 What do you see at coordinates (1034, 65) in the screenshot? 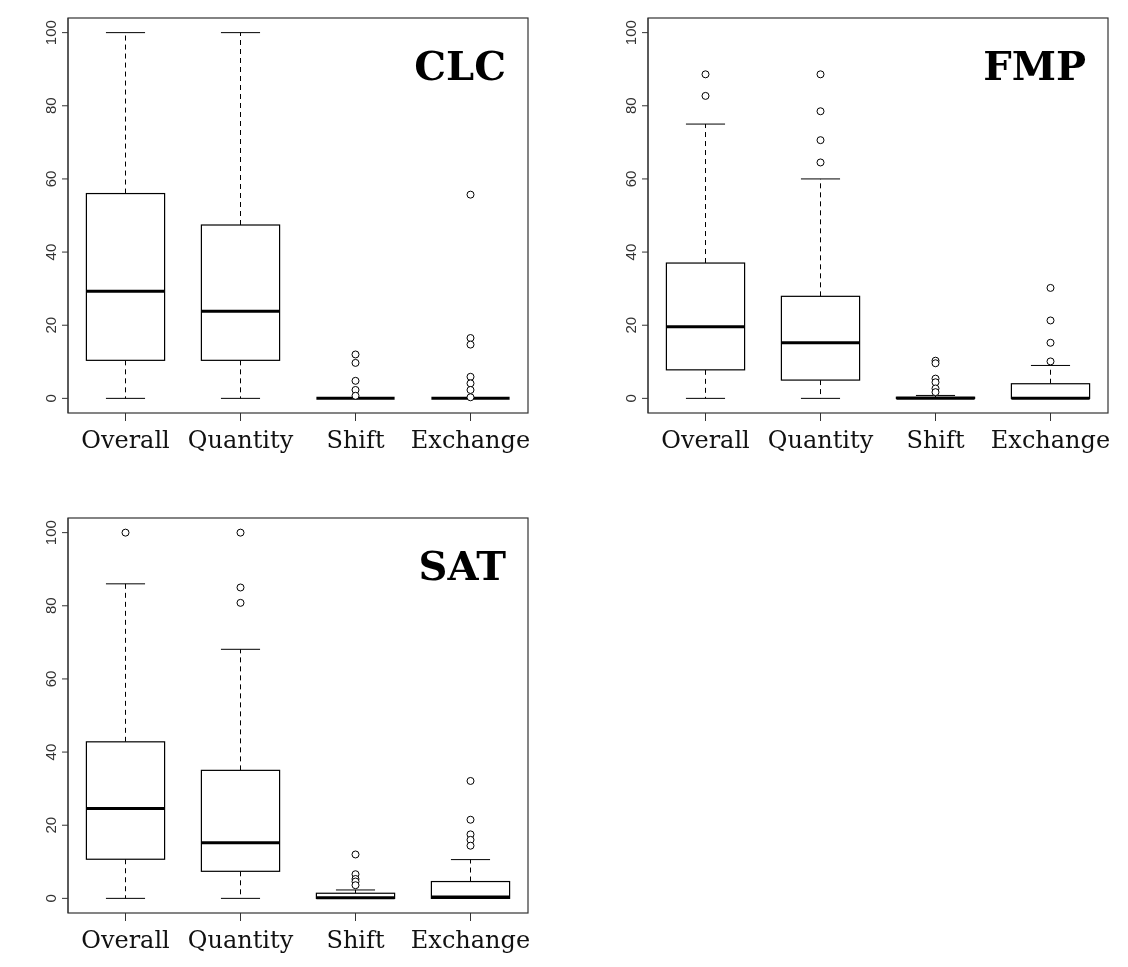
I see `text: FMP` at bounding box center [1034, 65].